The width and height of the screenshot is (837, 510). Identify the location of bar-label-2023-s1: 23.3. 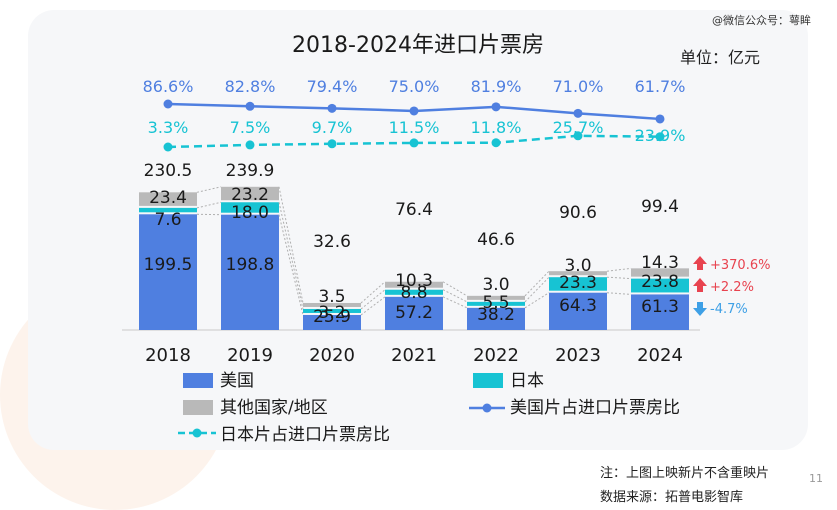
(578, 283).